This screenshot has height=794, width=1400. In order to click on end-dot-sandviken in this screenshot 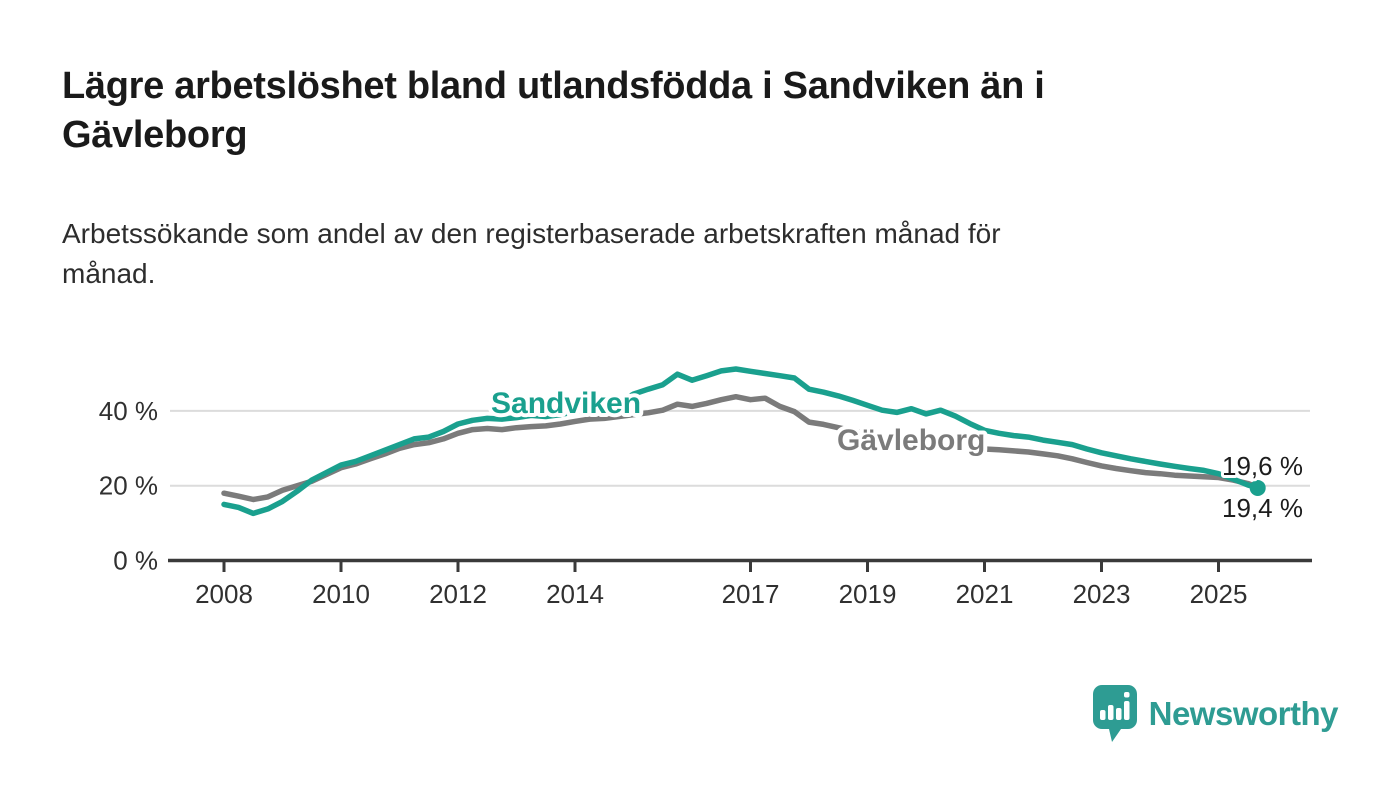, I will do `click(1257, 487)`.